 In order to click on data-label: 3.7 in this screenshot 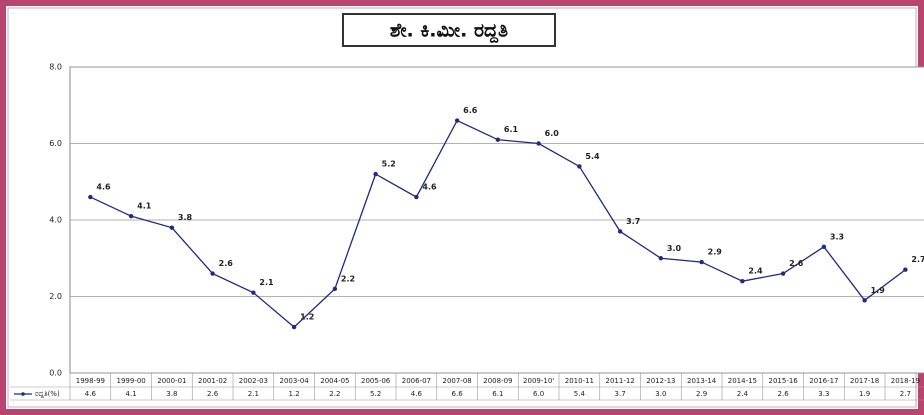, I will do `click(633, 221)`.